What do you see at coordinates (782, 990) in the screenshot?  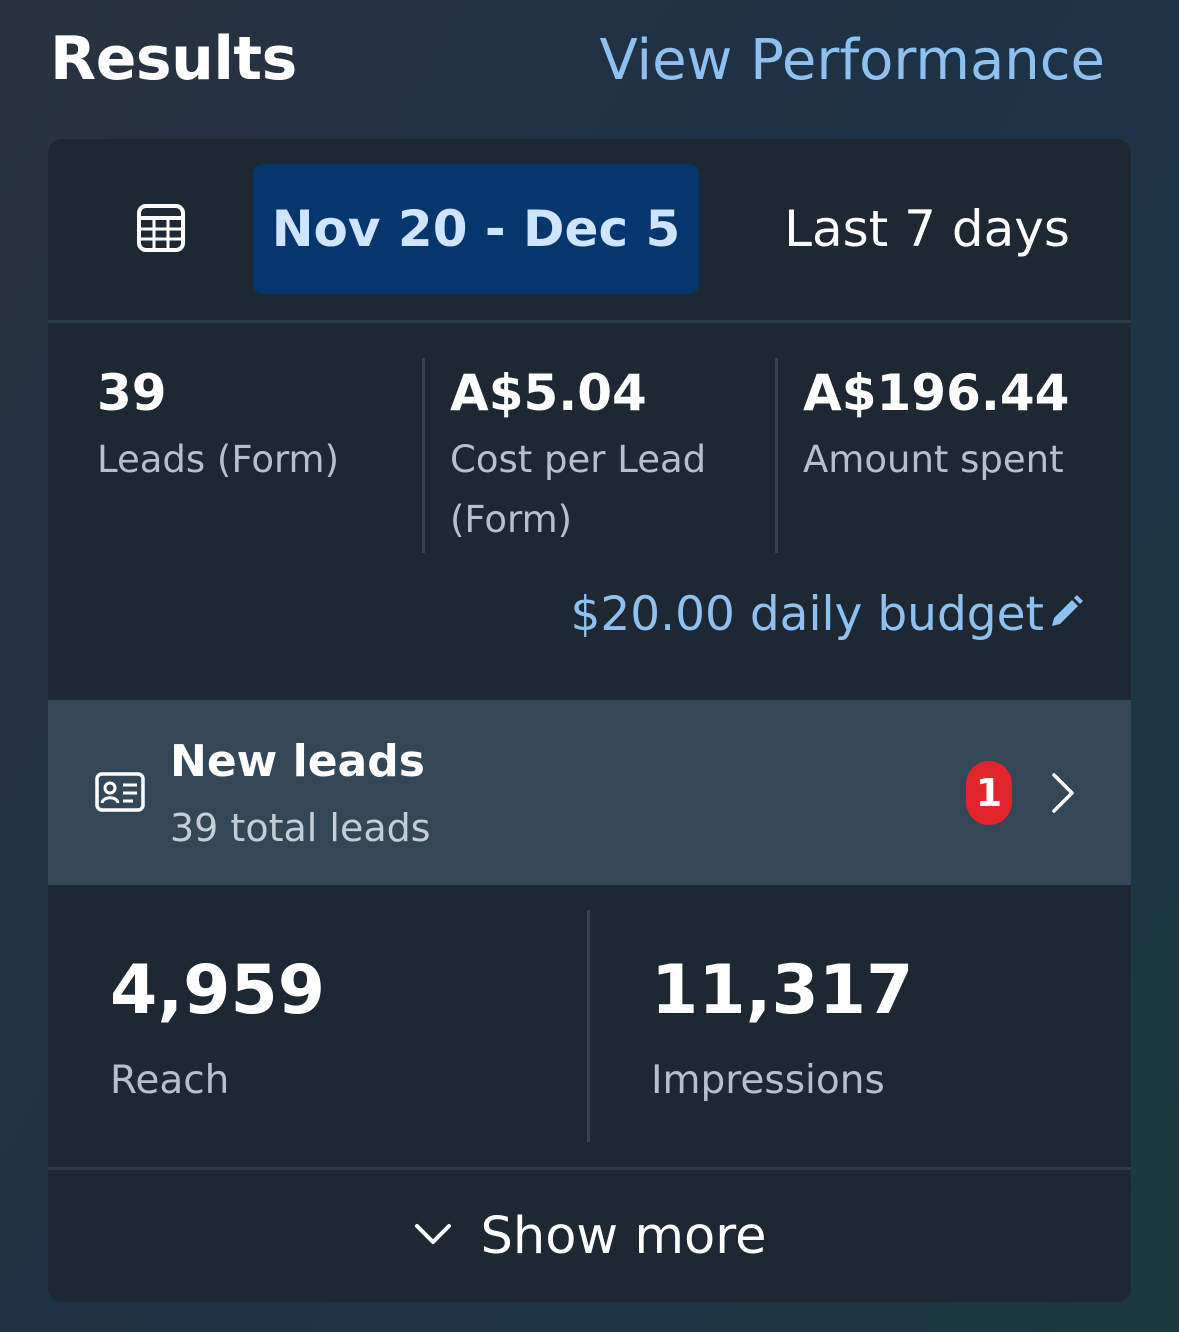 I see `impressions-value: 11,317` at bounding box center [782, 990].